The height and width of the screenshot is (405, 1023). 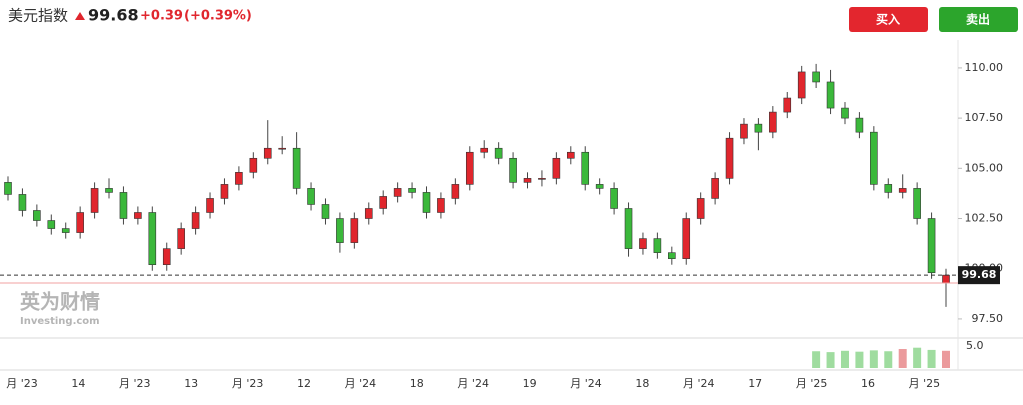 What do you see at coordinates (78, 383) in the screenshot?
I see `x-tick-label: 14` at bounding box center [78, 383].